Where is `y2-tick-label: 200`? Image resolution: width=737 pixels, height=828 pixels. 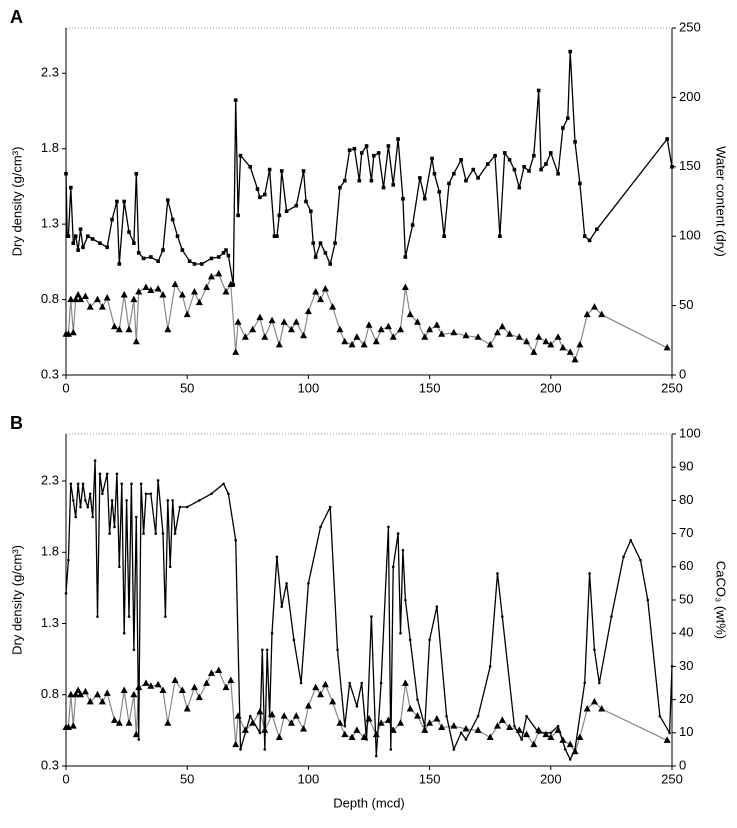 y2-tick-label: 200 is located at coordinates (690, 96).